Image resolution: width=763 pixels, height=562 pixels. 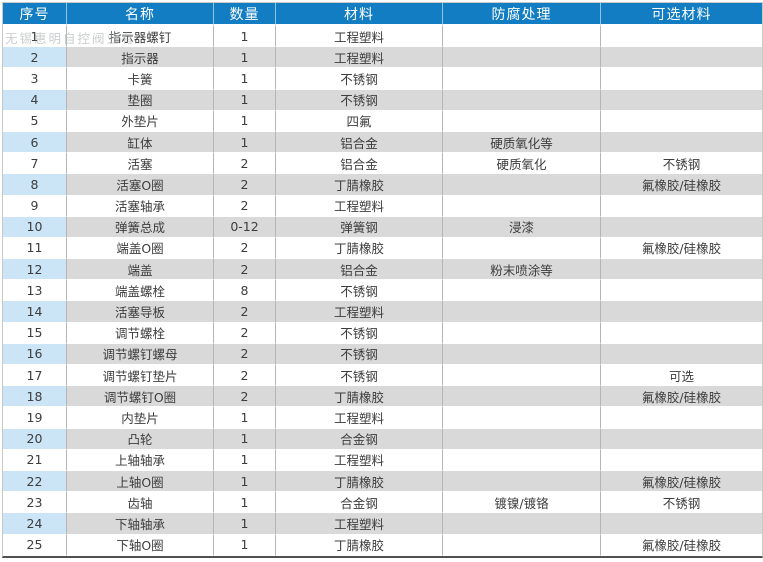 What do you see at coordinates (359, 439) in the screenshot?
I see `table-cell: 合金钢` at bounding box center [359, 439].